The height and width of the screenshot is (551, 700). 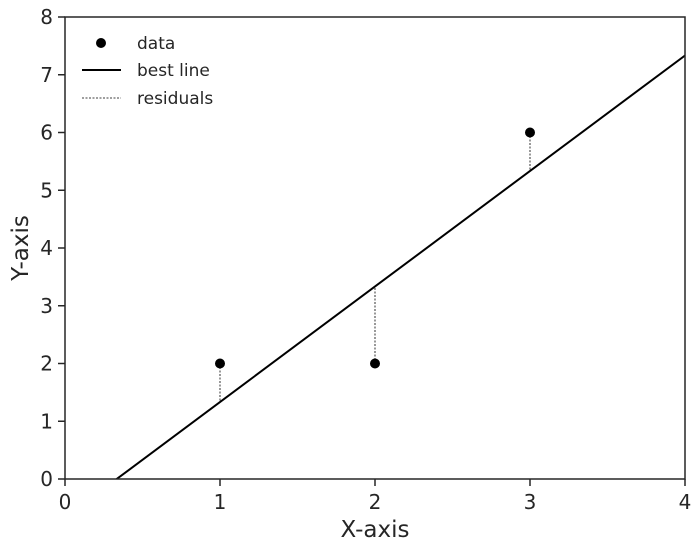 I want to click on x-axis-ticks: 0 1 2 3 4, so click(x=375, y=496).